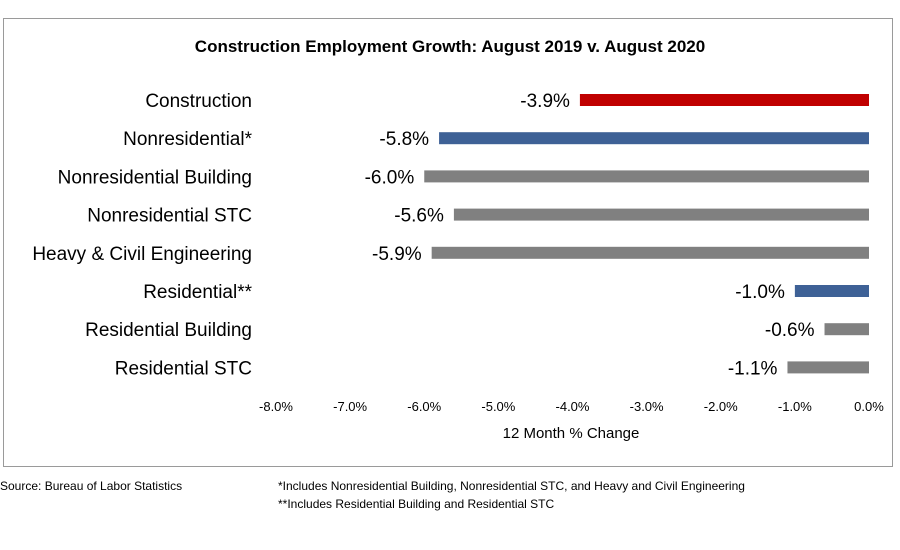 This screenshot has width=900, height=550. What do you see at coordinates (404, 139) in the screenshot?
I see `data-label: -5.8%` at bounding box center [404, 139].